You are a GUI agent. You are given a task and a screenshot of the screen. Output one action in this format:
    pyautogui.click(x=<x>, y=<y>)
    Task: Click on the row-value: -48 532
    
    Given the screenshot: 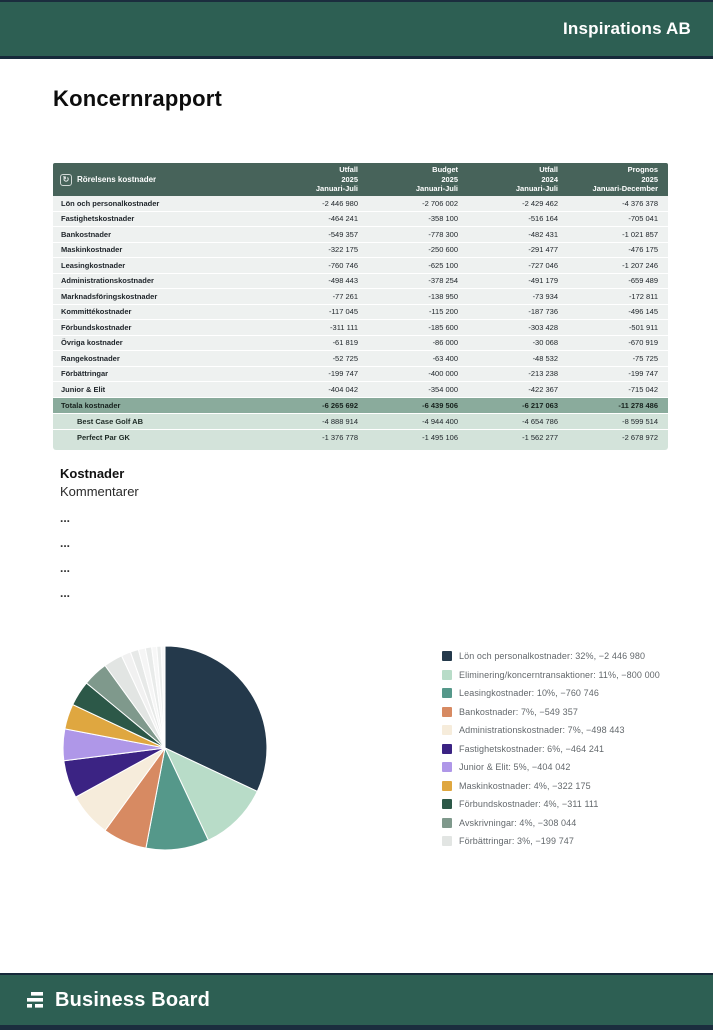 What is the action you would take?
    pyautogui.click(x=545, y=358)
    